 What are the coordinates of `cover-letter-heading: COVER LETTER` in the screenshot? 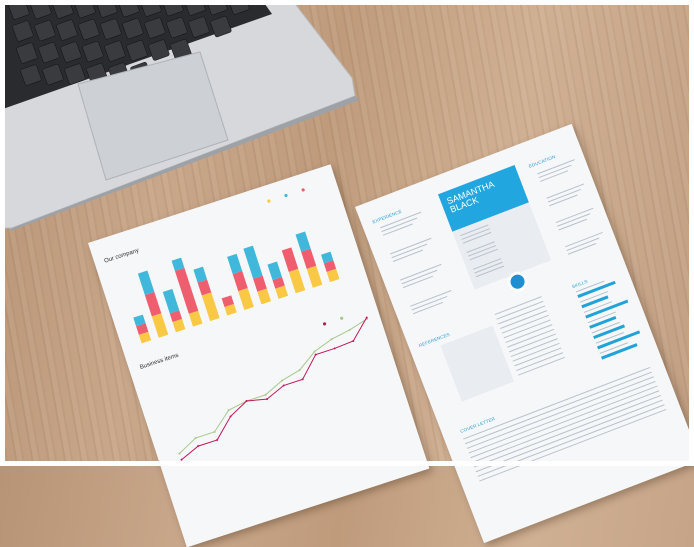 It's located at (477, 425).